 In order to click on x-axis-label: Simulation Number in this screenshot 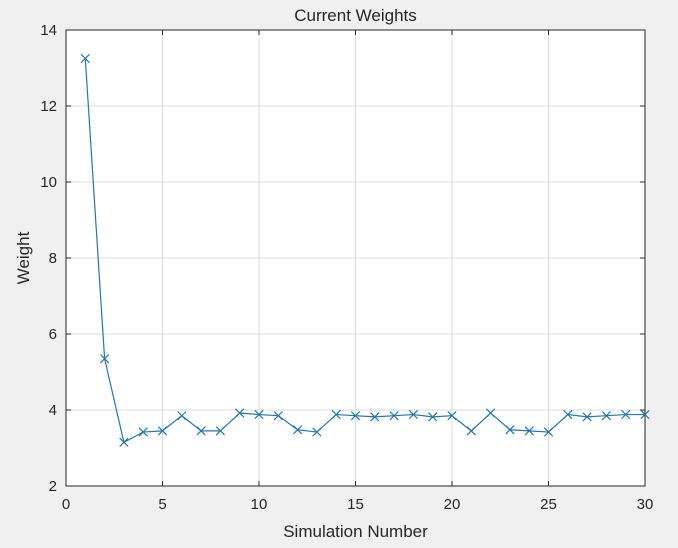, I will do `click(355, 531)`.